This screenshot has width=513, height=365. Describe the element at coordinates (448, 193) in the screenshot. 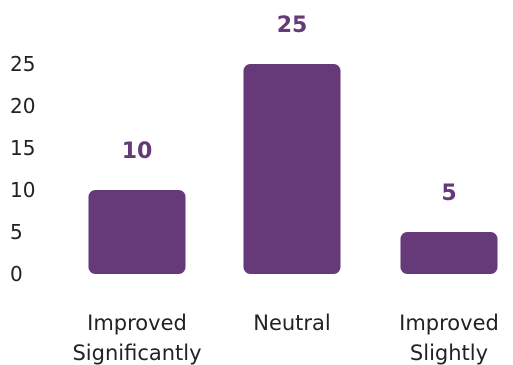

I see `data-label: 5` at that location.